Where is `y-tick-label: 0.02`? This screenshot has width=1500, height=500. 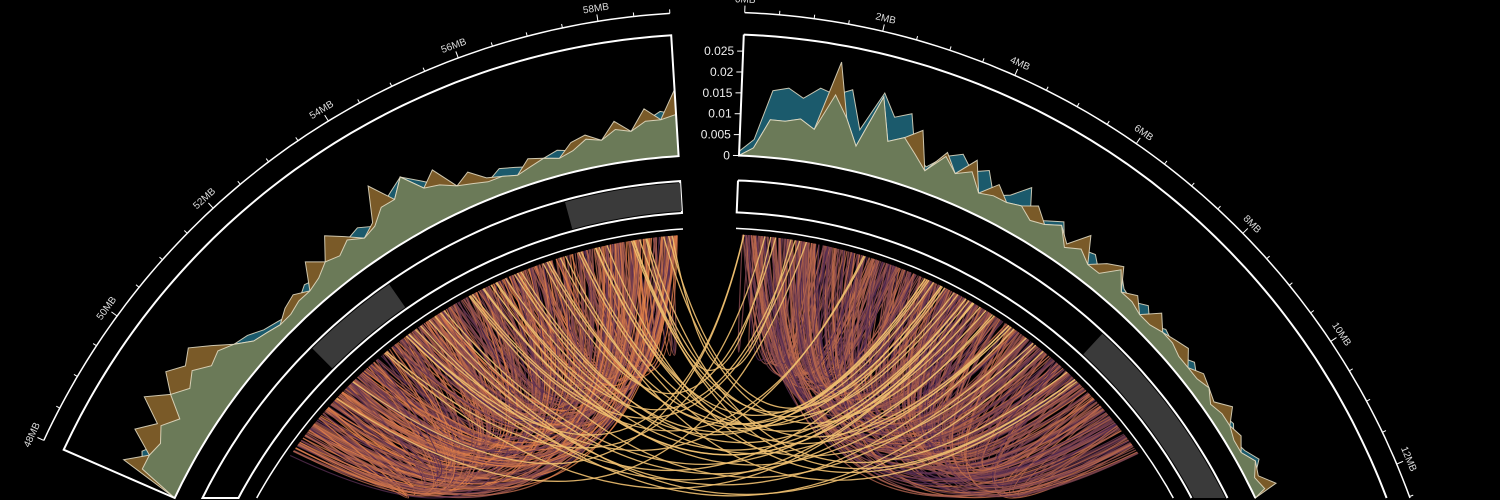
y-tick-label: 0.02 is located at coordinates (722, 72).